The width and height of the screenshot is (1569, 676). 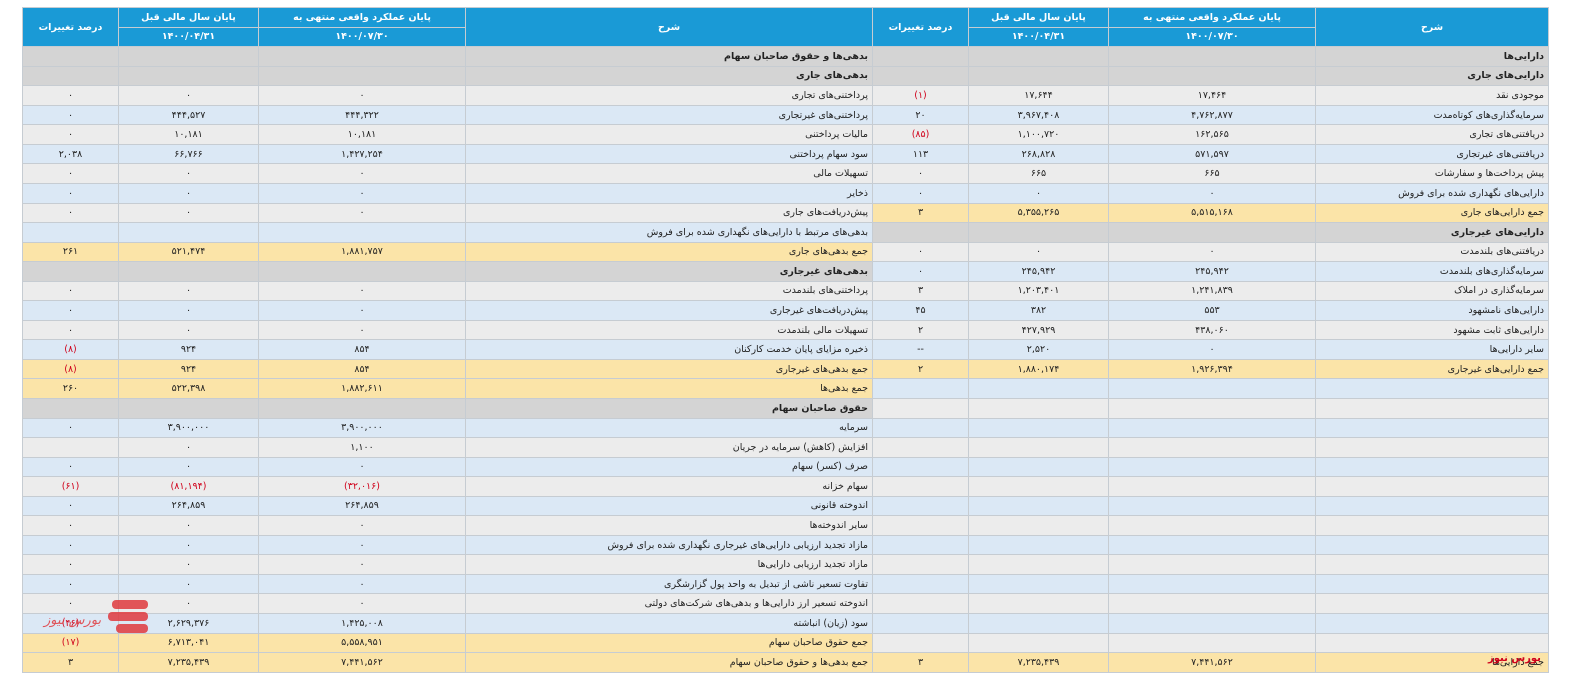 What do you see at coordinates (669, 388) in the screenshot?
I see `left-item-label: جمع بدهی‌ها` at bounding box center [669, 388].